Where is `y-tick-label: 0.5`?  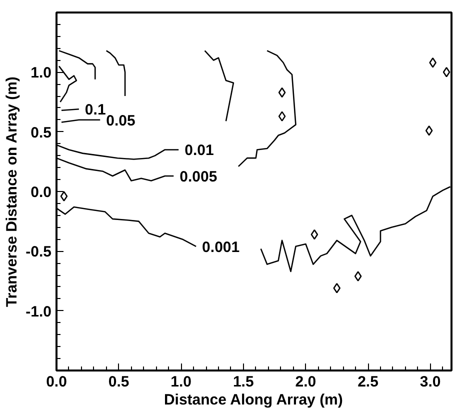 y-tick-label: 0.5 is located at coordinates (41, 133).